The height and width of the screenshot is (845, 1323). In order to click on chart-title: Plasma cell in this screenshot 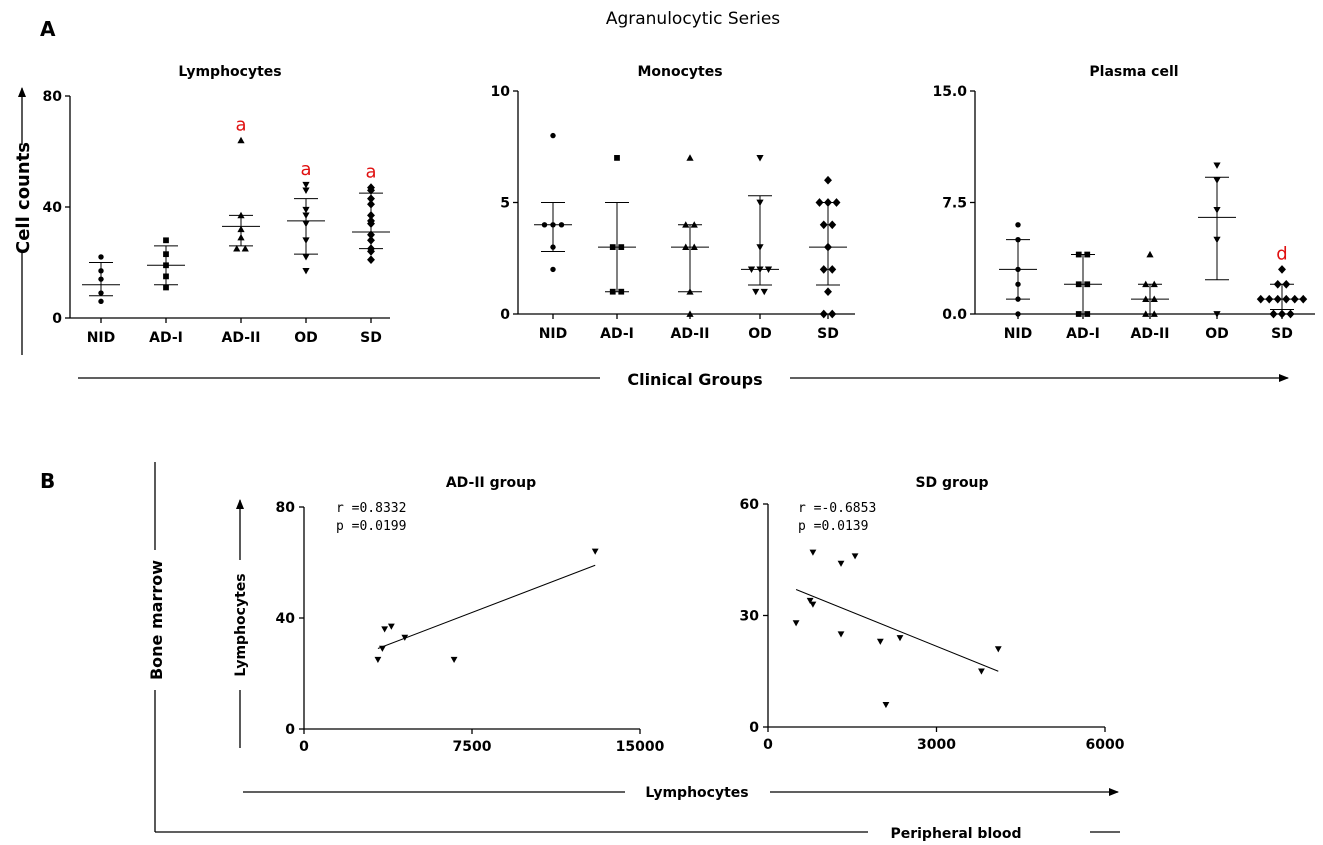, I will do `click(1133, 72)`.